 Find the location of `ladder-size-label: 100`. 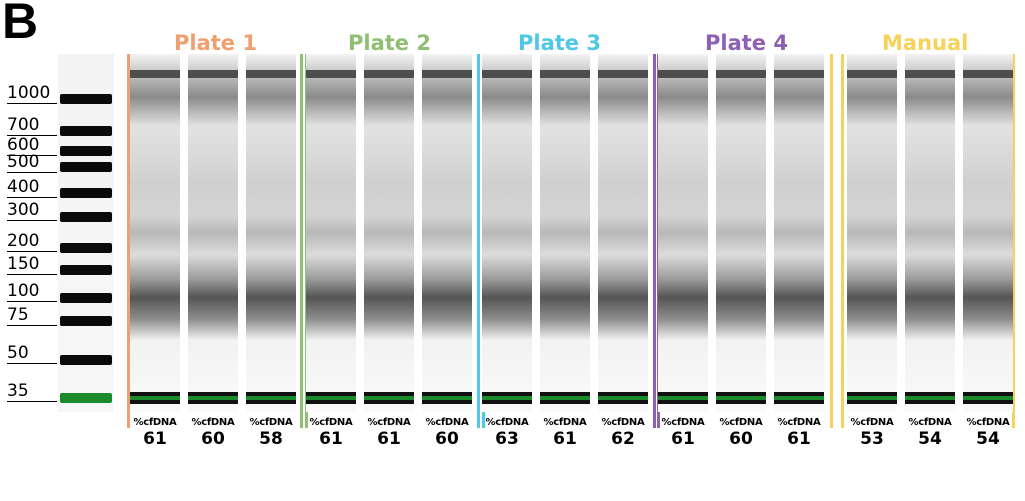

ladder-size-label: 100 is located at coordinates (23, 291).